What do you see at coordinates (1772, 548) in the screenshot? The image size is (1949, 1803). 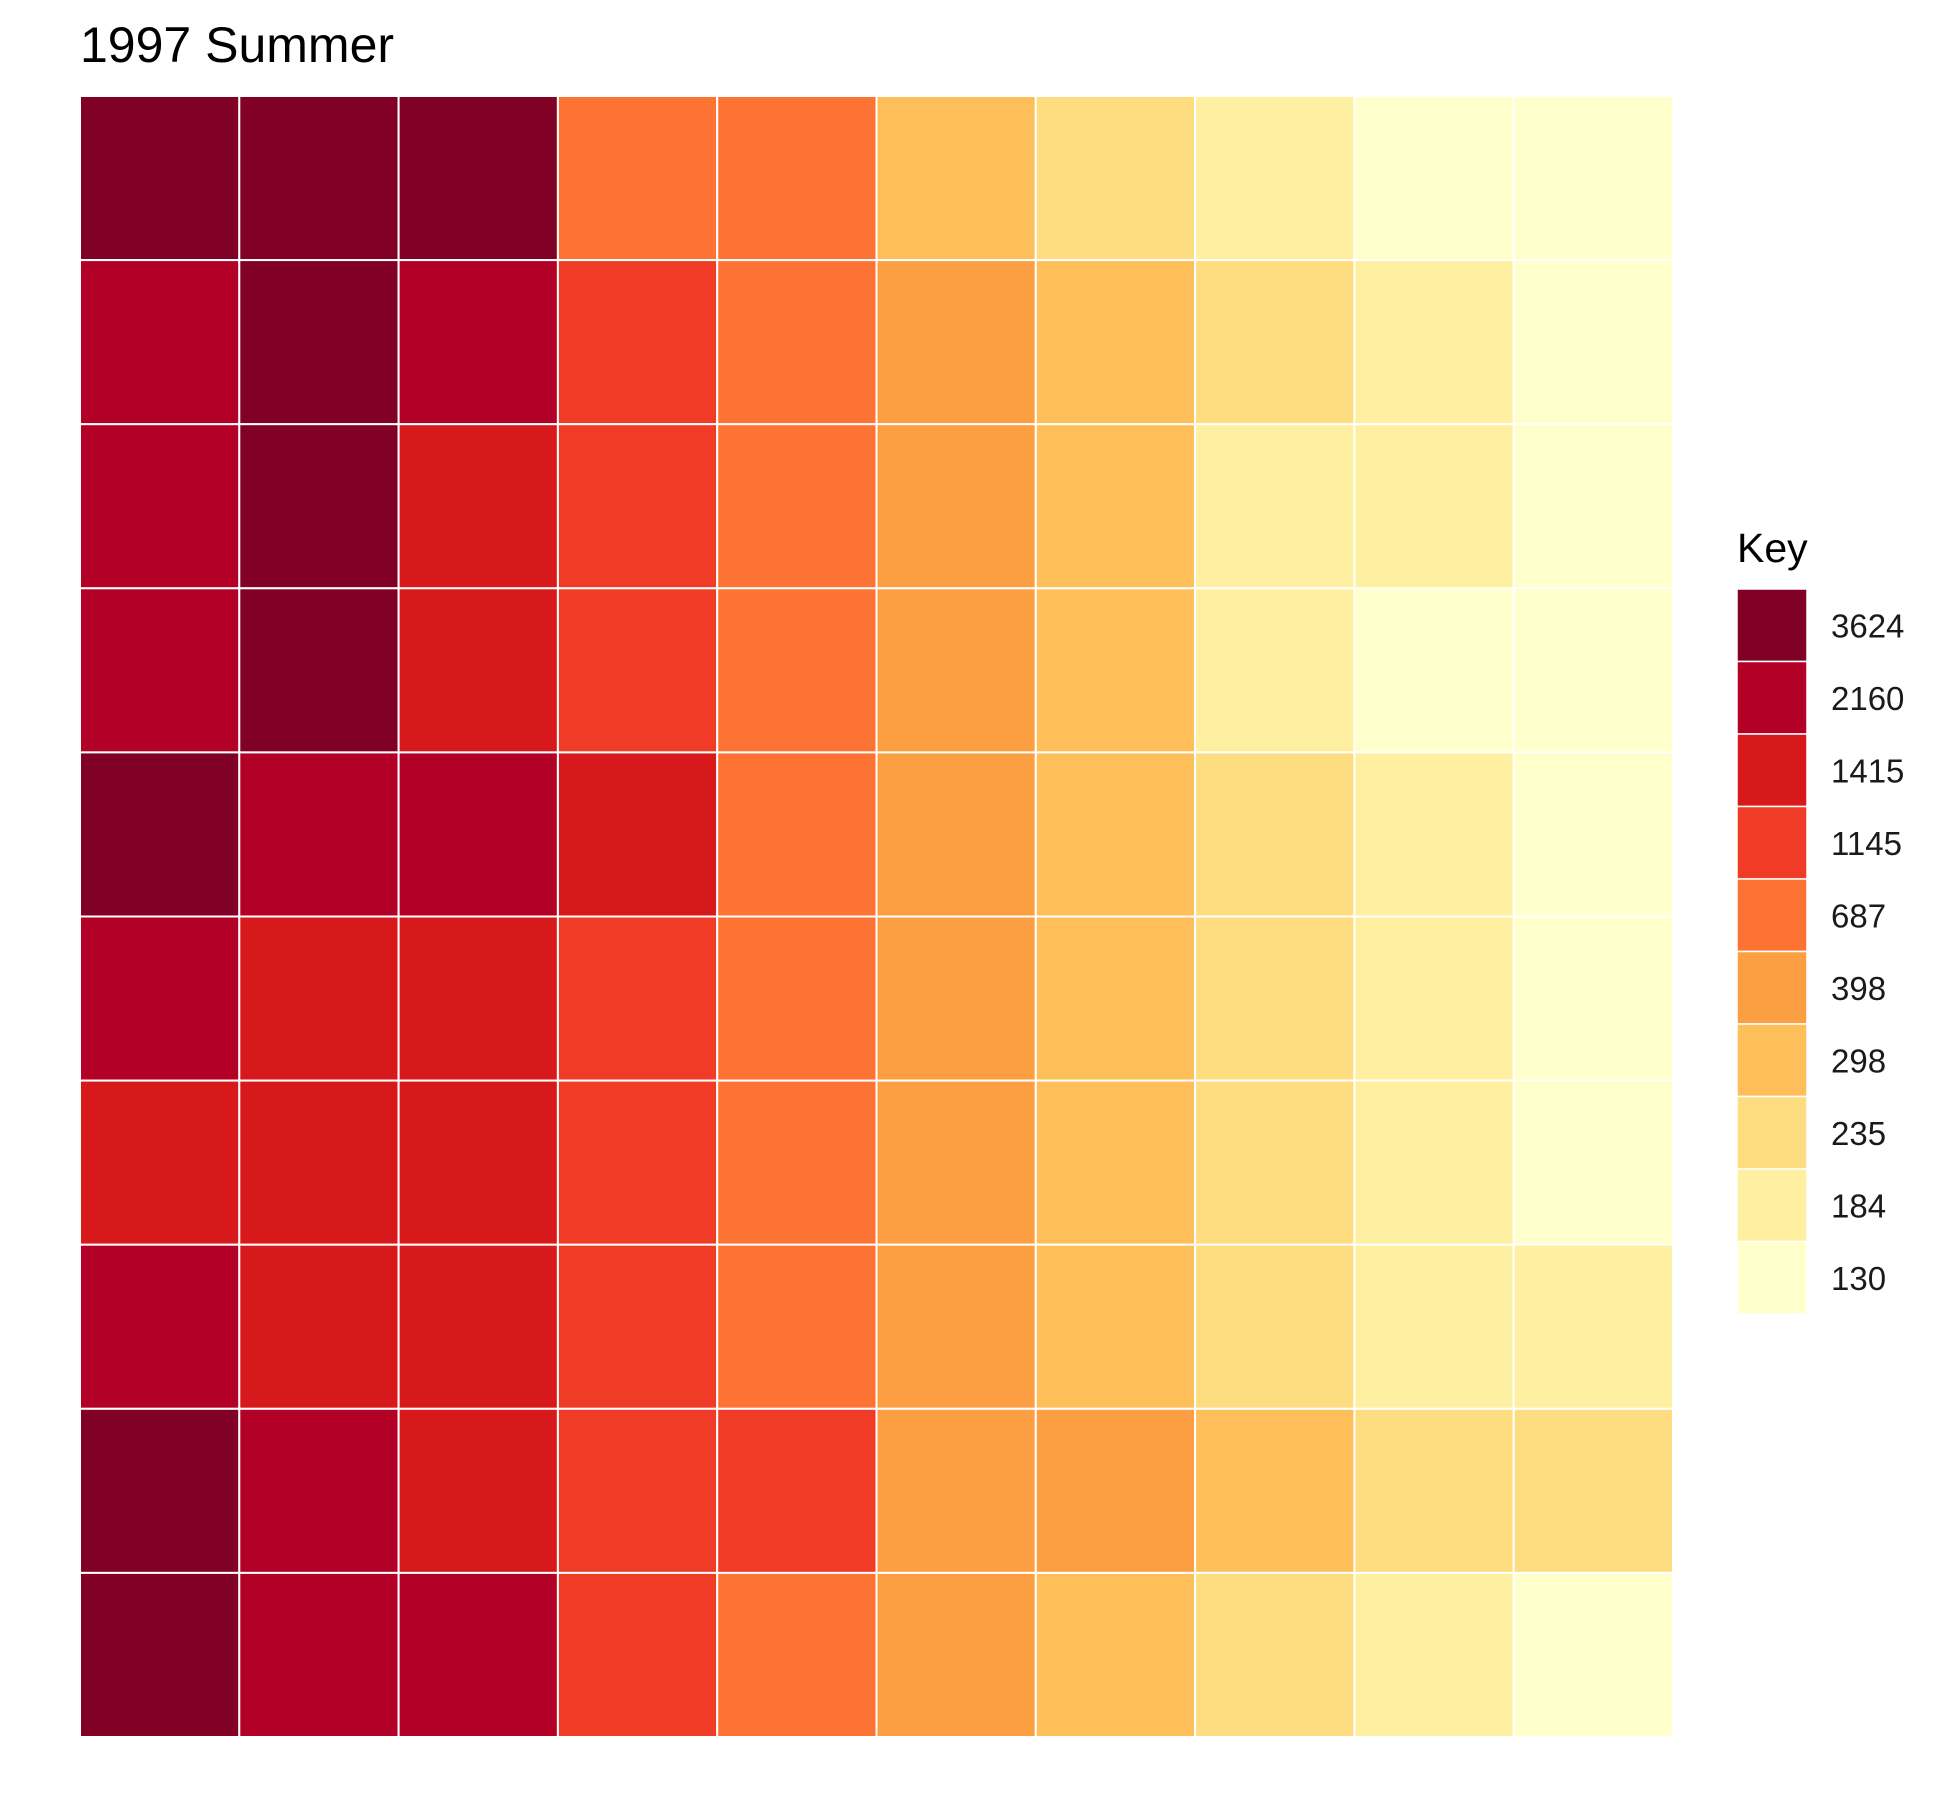 I see `legend-title: Key` at bounding box center [1772, 548].